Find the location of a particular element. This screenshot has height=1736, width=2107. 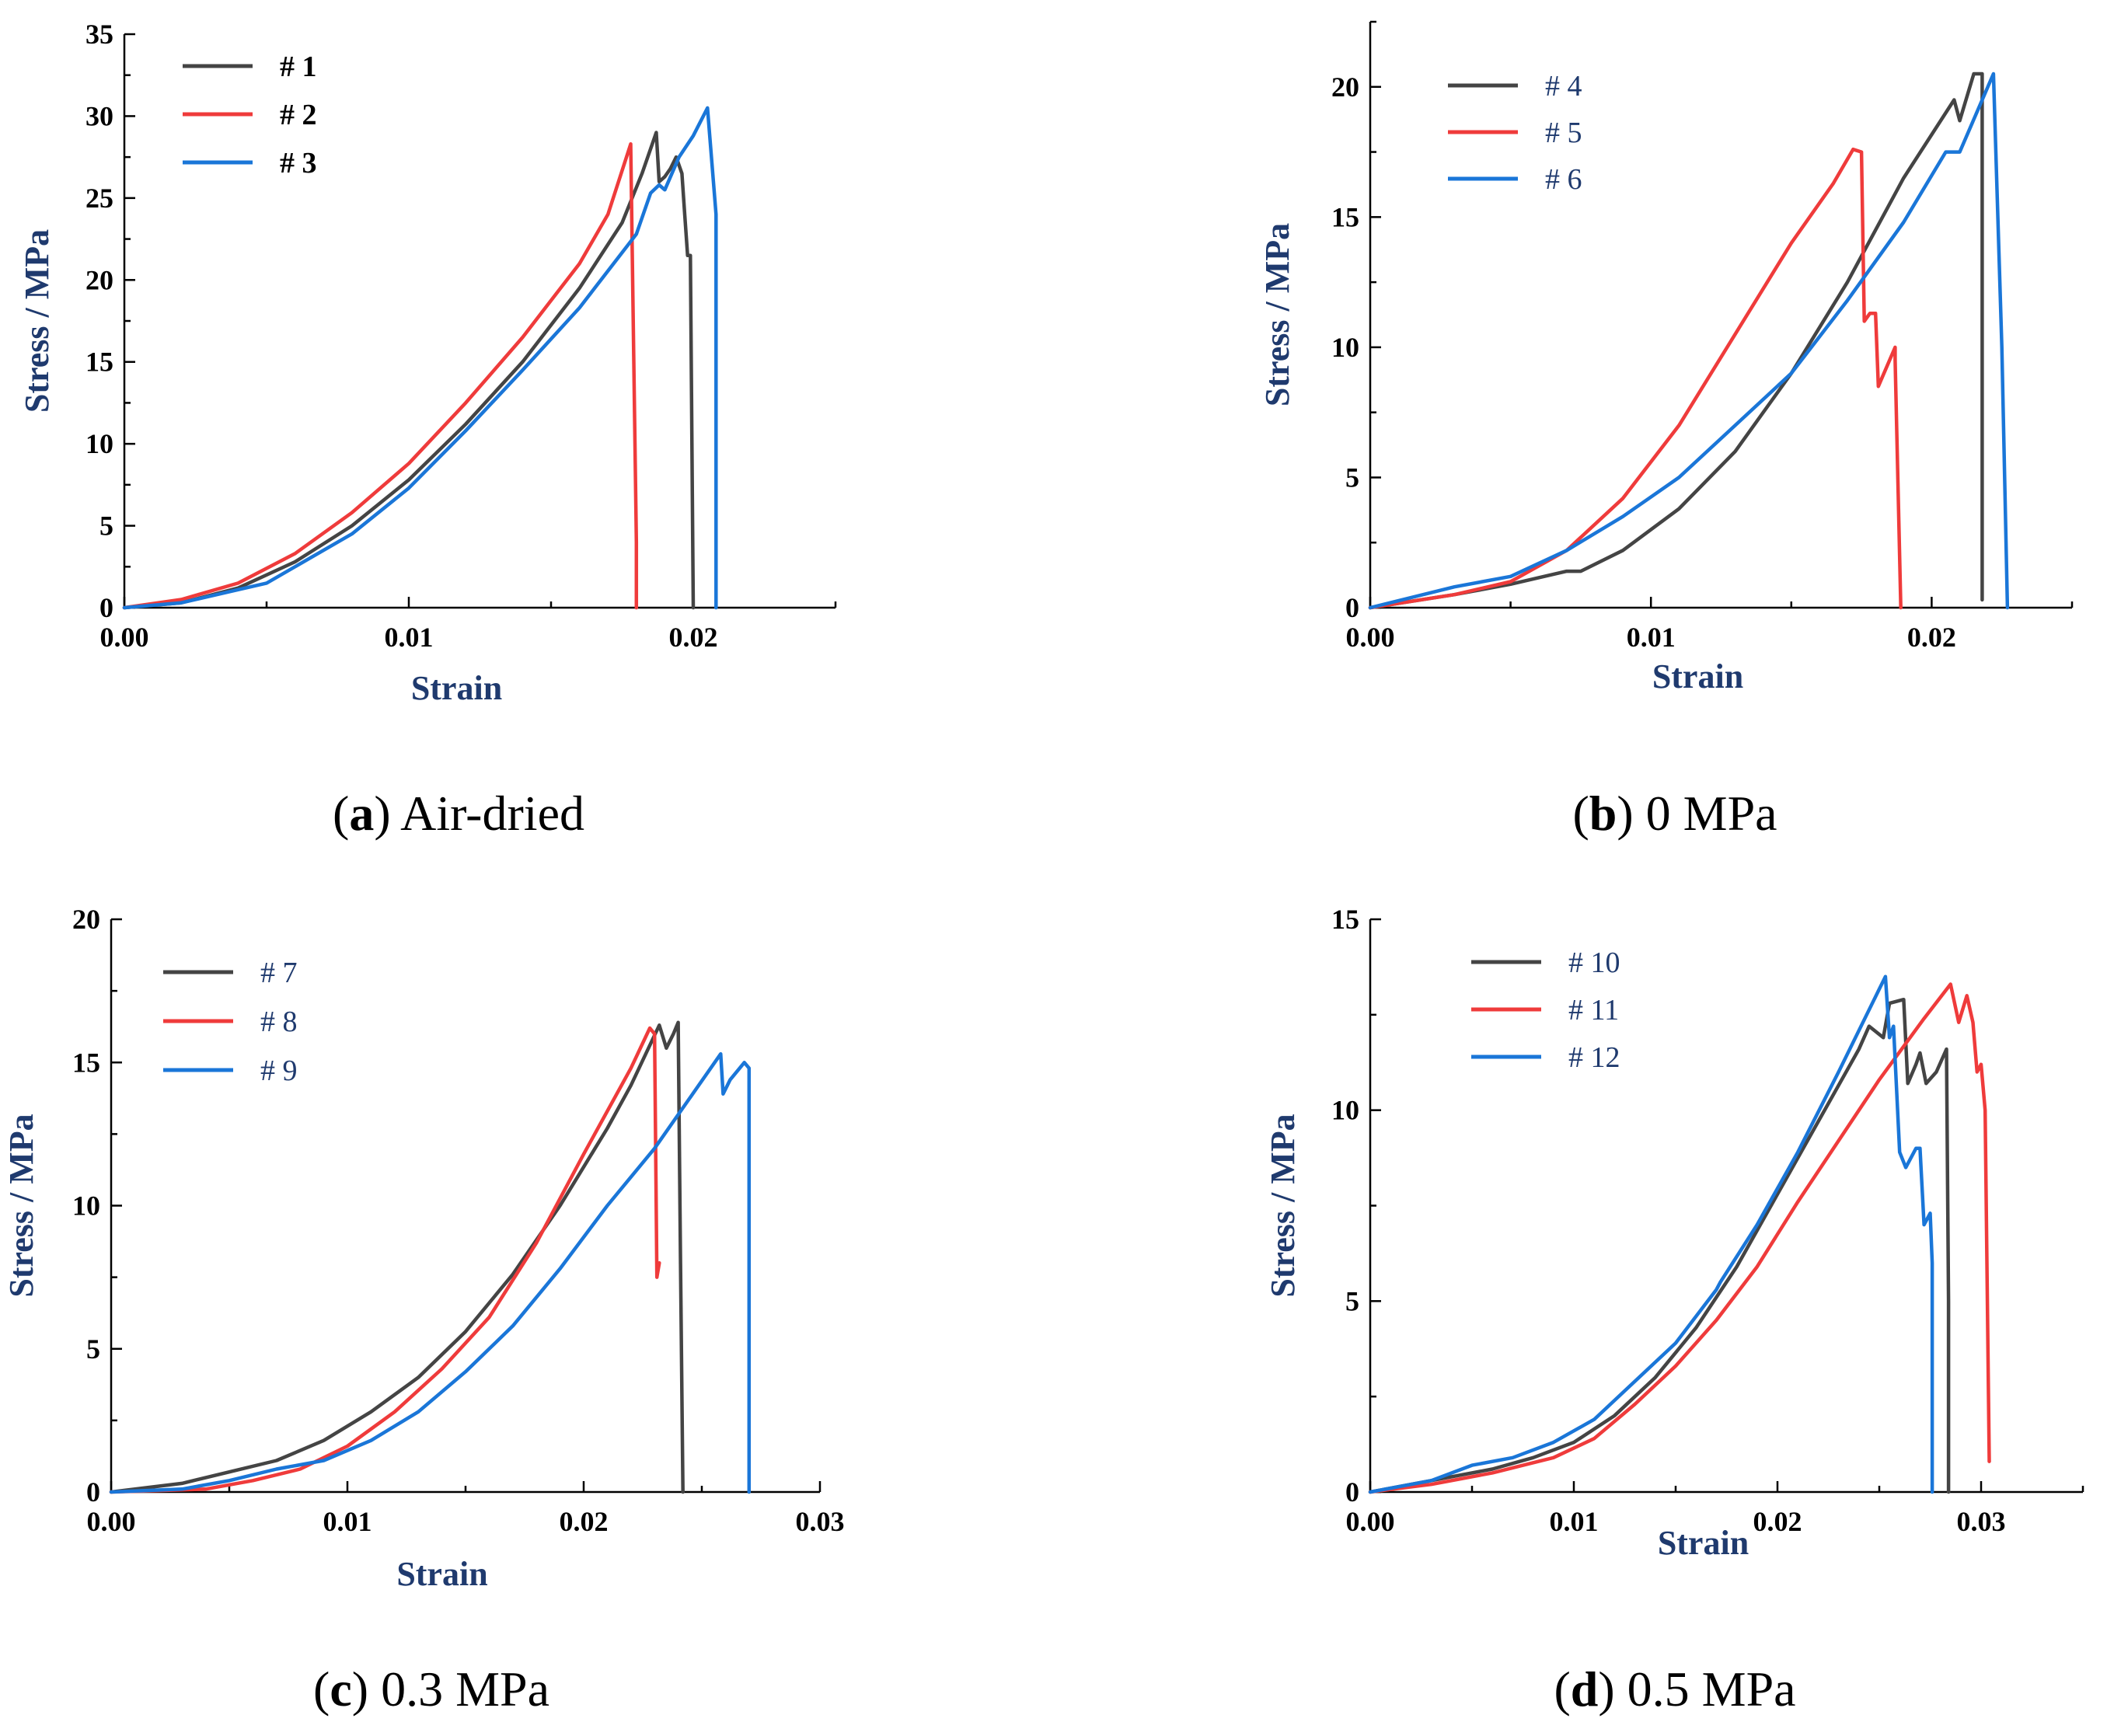

legend-label: # 11 is located at coordinates (1593, 1010).